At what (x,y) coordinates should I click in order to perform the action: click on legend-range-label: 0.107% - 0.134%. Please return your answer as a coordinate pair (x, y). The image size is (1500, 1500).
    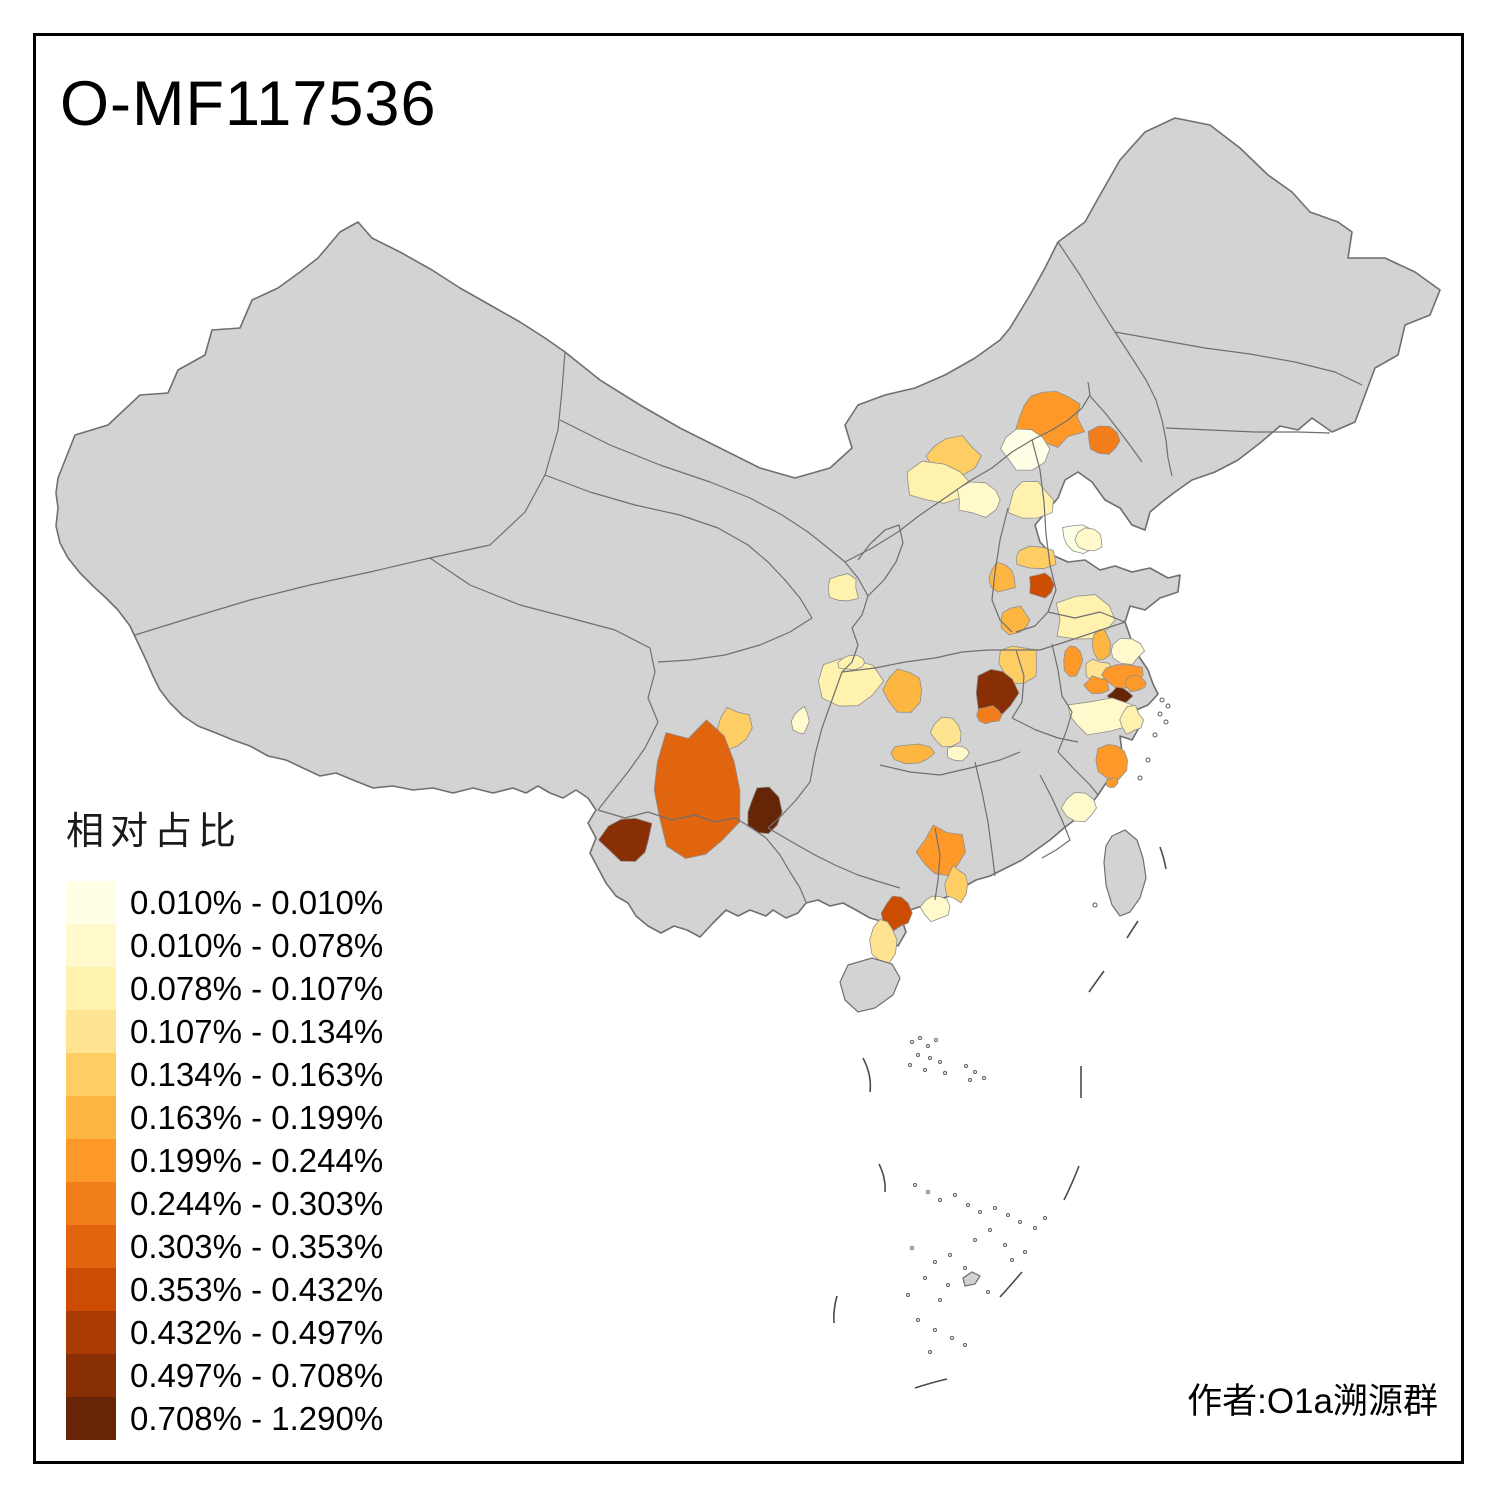
    Looking at the image, I should click on (257, 1031).